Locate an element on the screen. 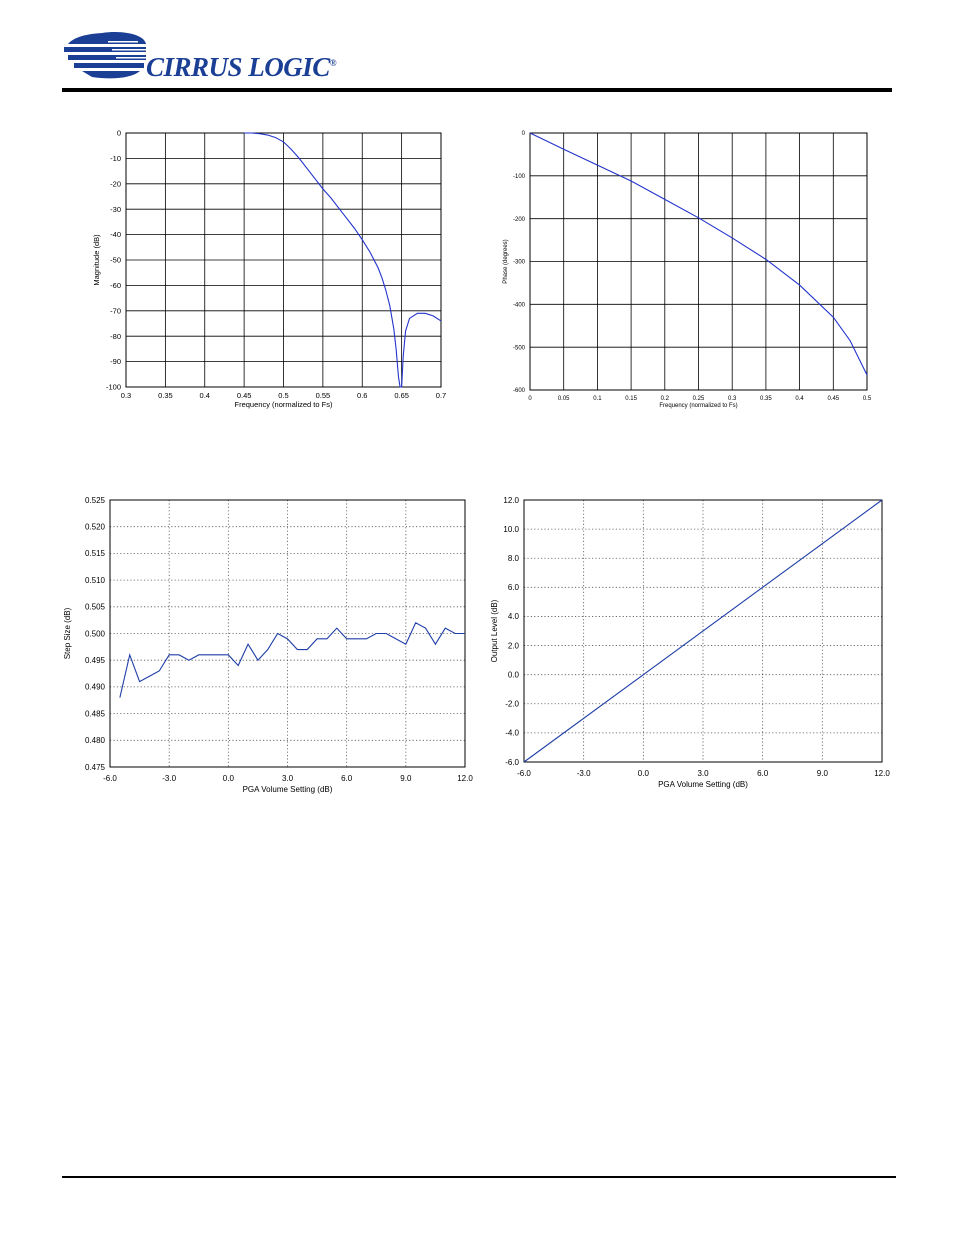 This screenshot has width=954, height=1235. y-tick-label: 10.0 is located at coordinates (511, 529).